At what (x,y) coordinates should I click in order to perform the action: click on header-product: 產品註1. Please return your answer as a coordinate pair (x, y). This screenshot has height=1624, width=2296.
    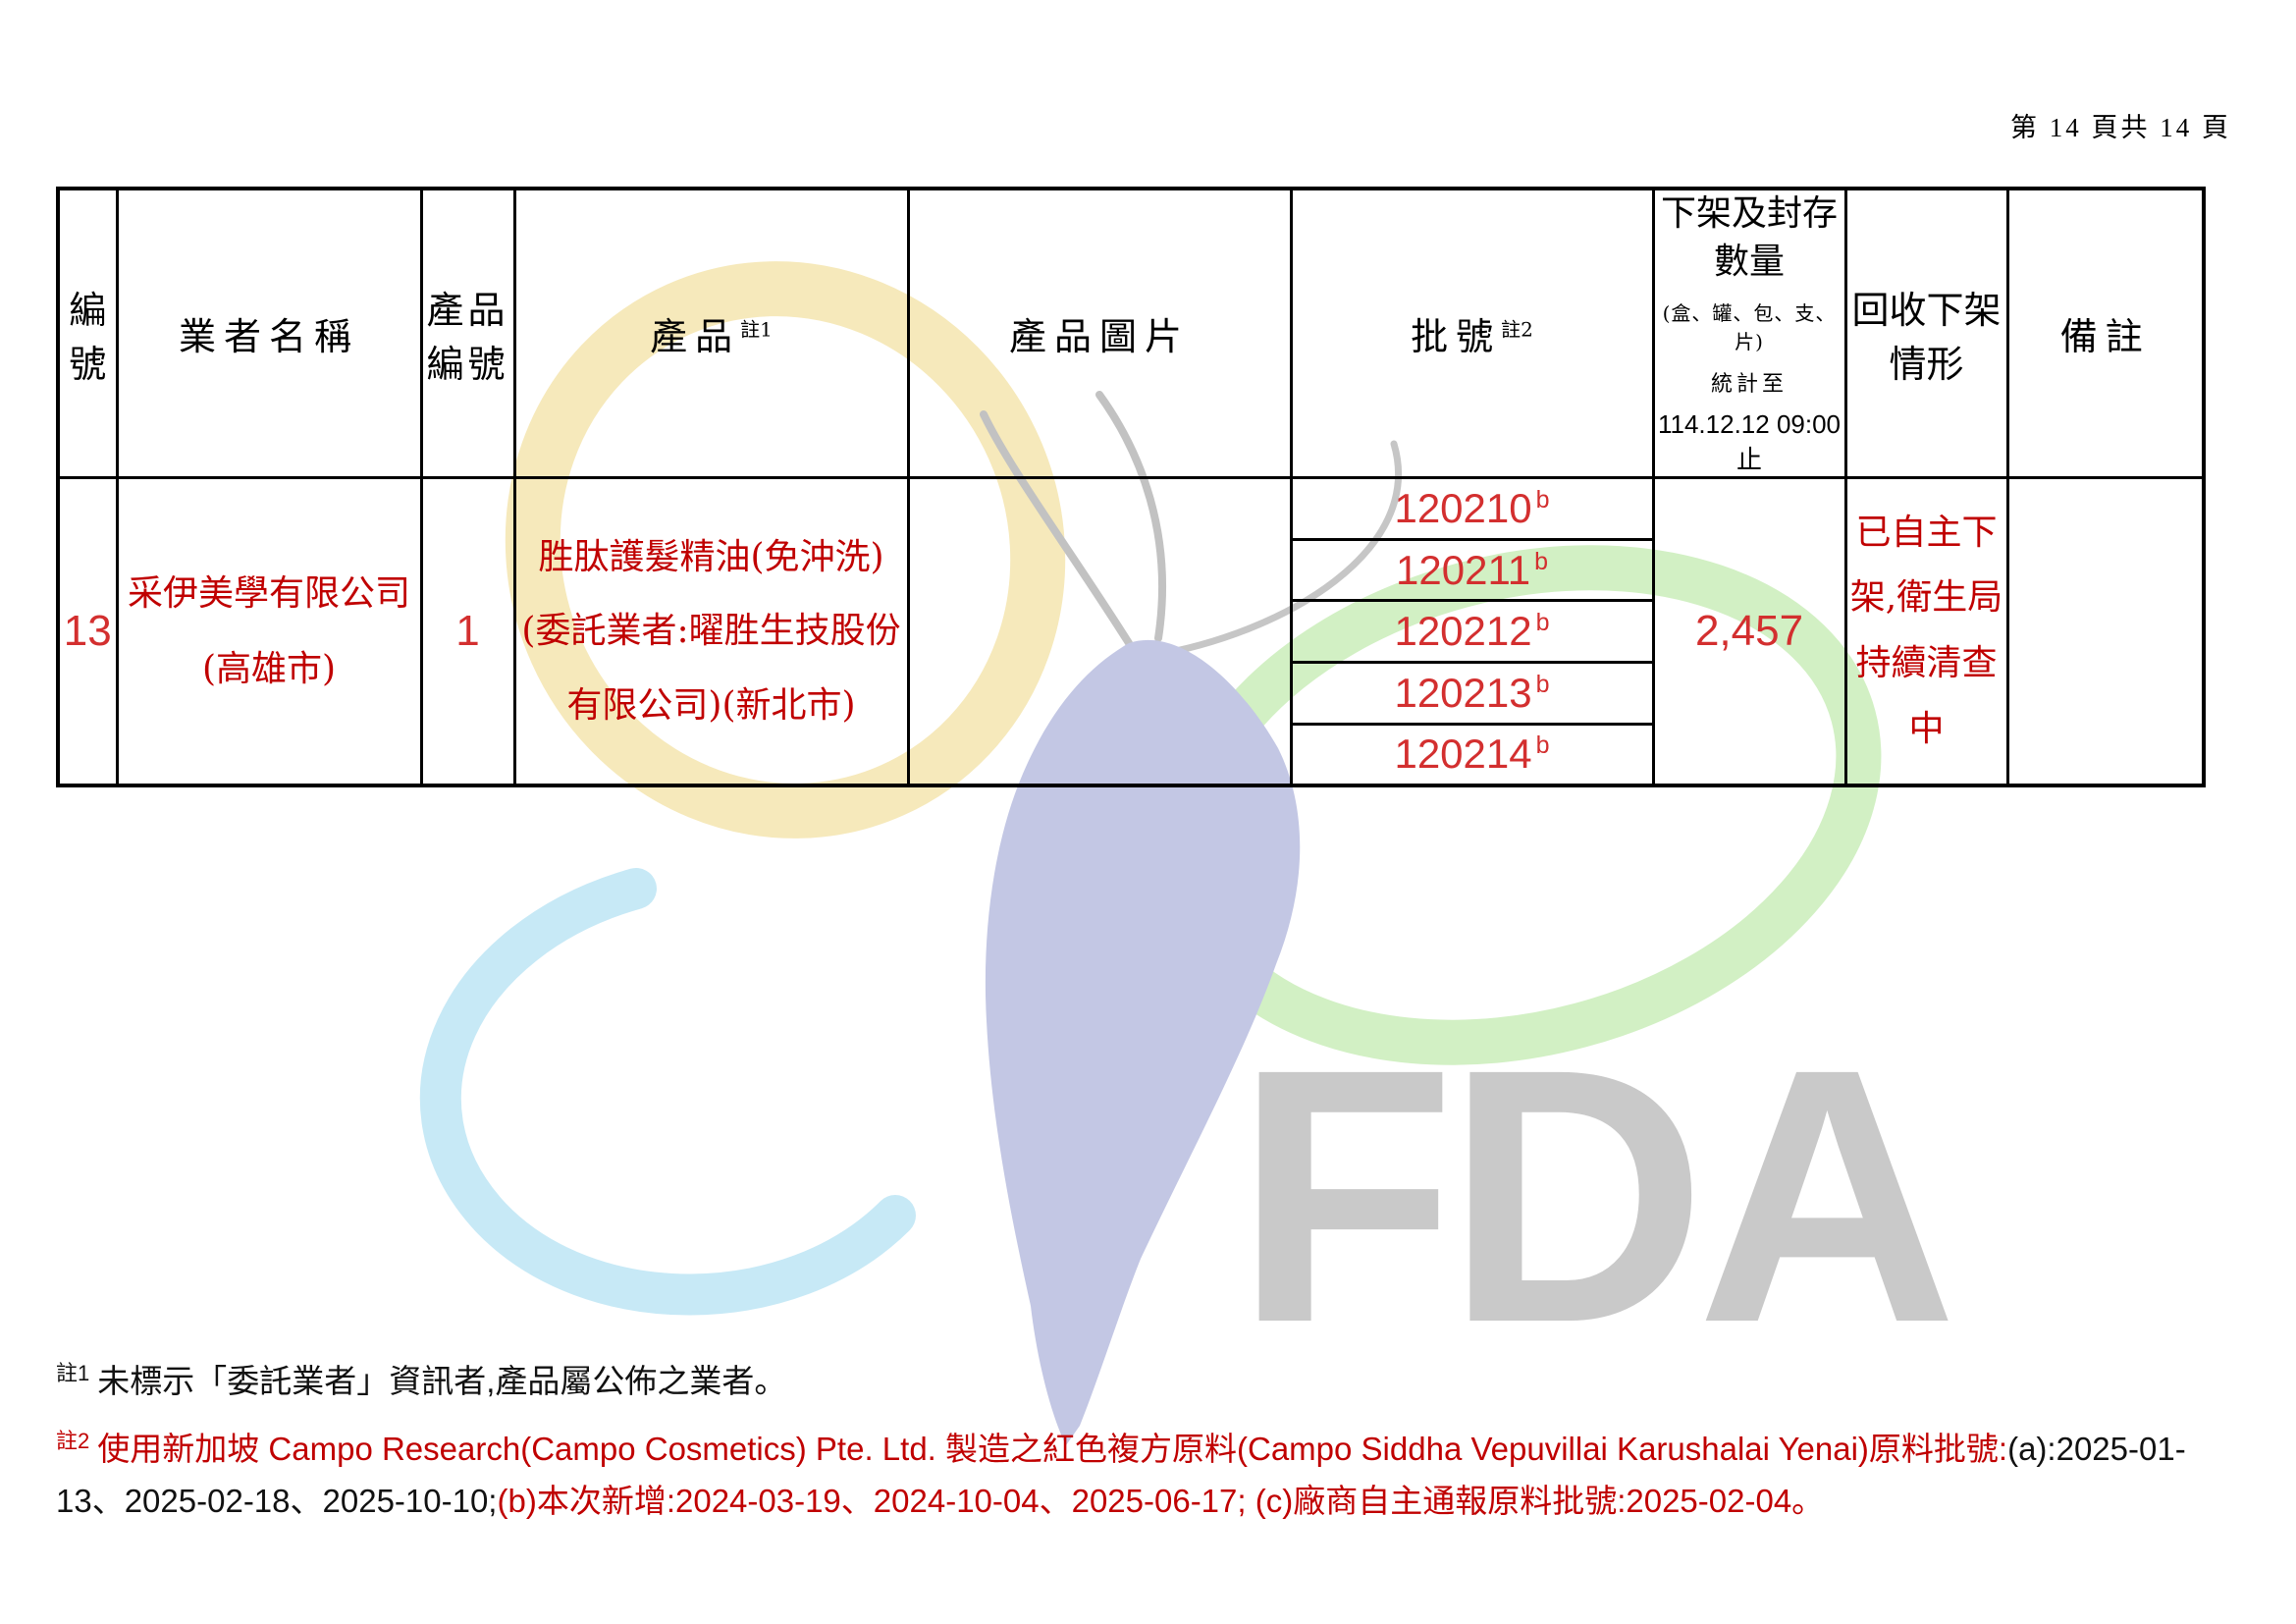
    Looking at the image, I should click on (711, 333).